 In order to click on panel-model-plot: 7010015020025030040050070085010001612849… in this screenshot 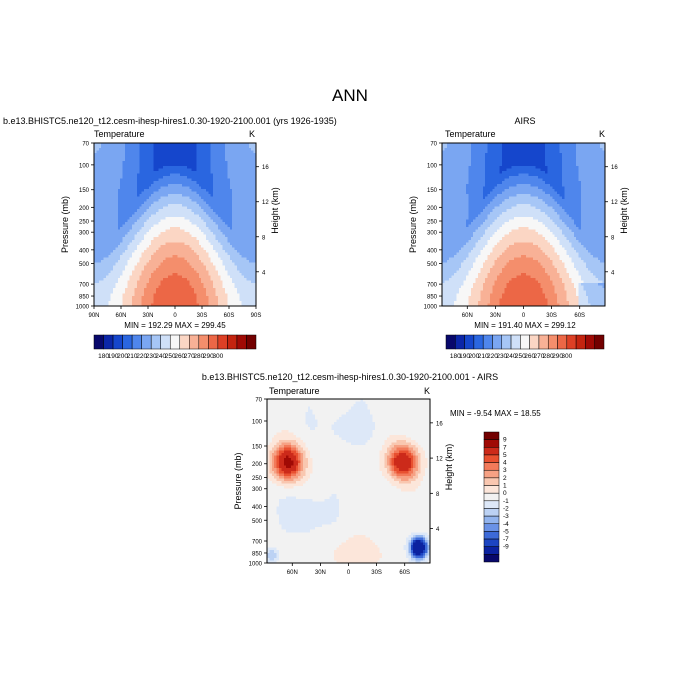, I will do `click(170, 231)`.